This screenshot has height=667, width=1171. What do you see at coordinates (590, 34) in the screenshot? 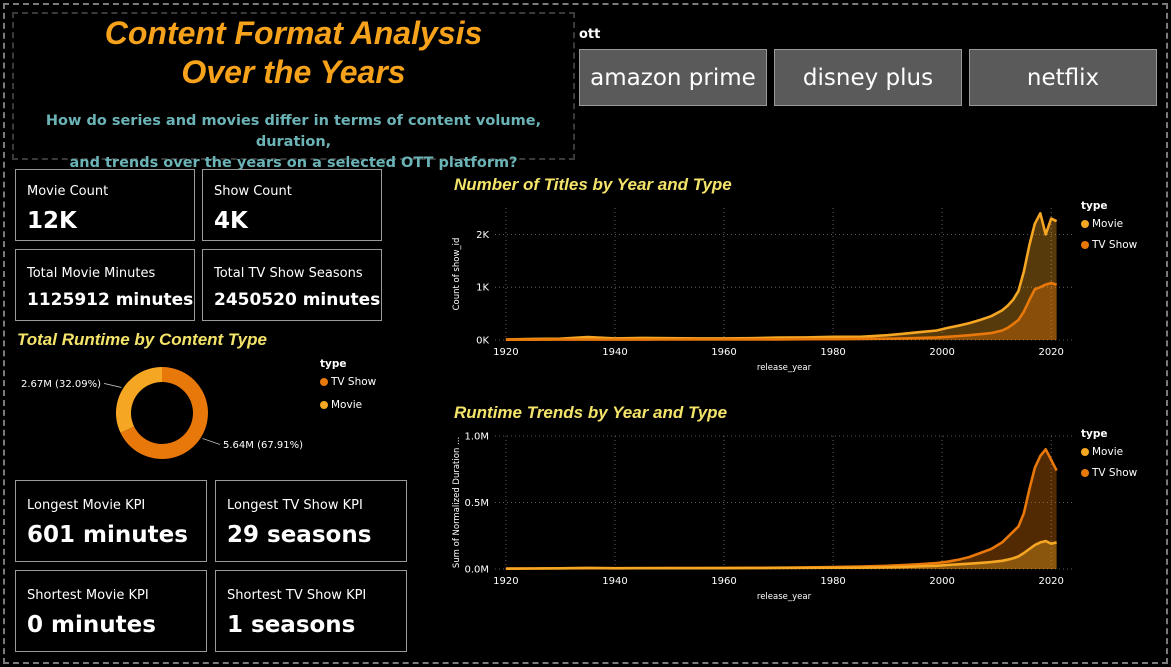
I see `ott-slicer-label: ott` at bounding box center [590, 34].